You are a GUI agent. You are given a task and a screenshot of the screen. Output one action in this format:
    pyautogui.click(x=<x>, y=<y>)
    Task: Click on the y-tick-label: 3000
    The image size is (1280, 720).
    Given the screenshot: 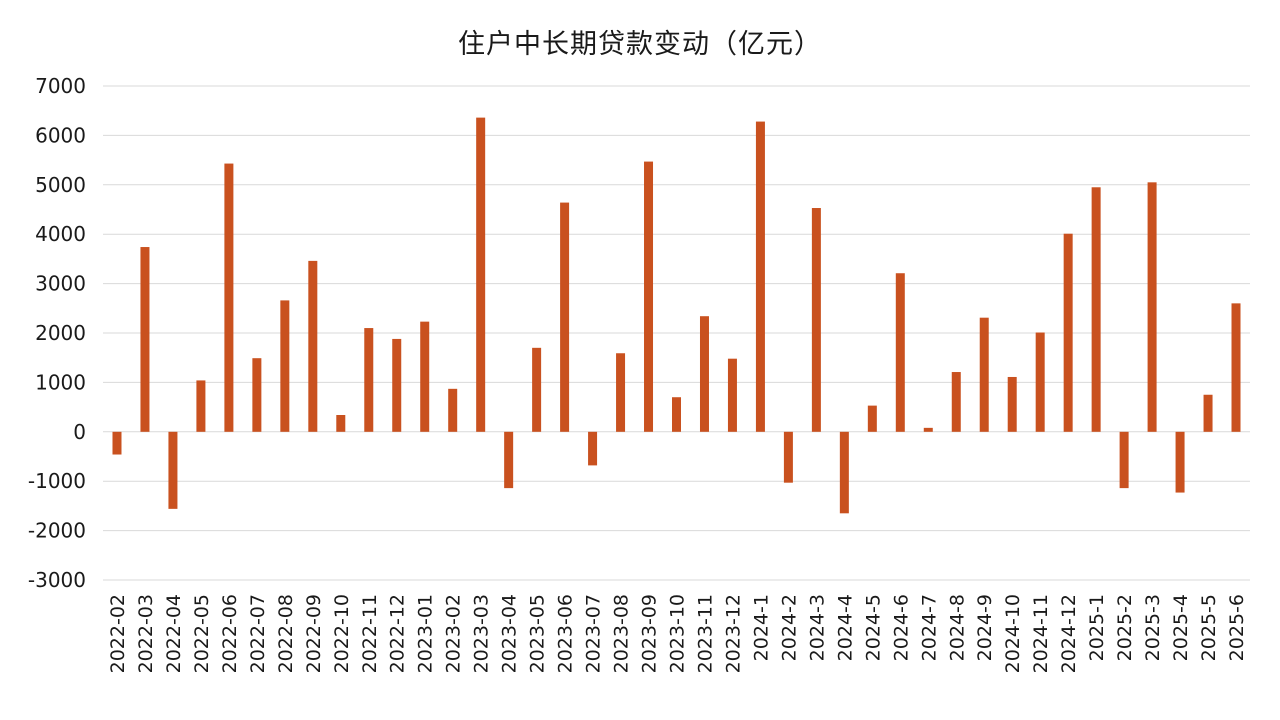 What is the action you would take?
    pyautogui.click(x=60, y=284)
    